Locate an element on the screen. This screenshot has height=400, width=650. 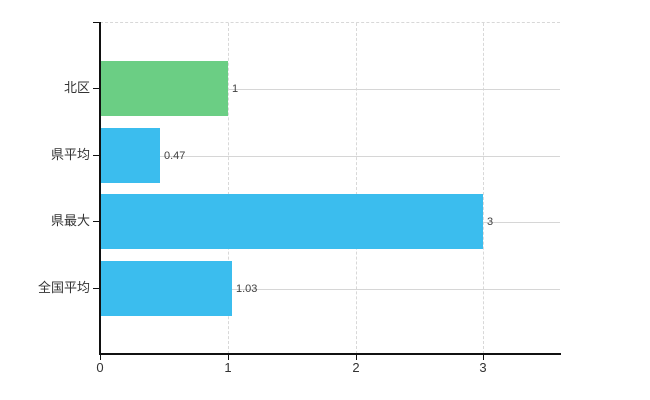
x-tick-label-3: 3 is located at coordinates (483, 367).